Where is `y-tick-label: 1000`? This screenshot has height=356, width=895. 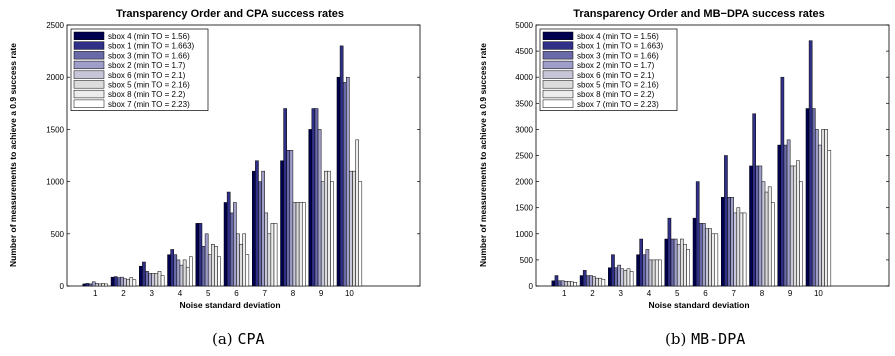 y-tick-label: 1000 is located at coordinates (55, 182).